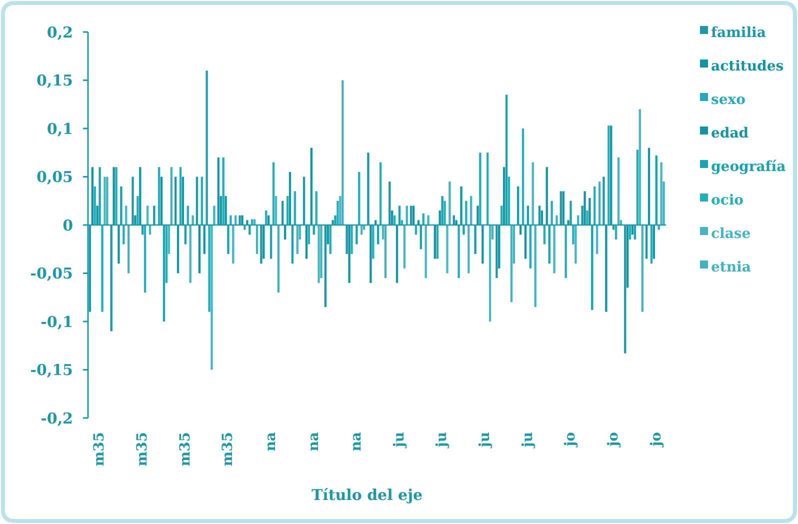 This screenshot has height=524, width=798. What do you see at coordinates (51, 273) in the screenshot?
I see `y-tick-label: -0,05` at bounding box center [51, 273].